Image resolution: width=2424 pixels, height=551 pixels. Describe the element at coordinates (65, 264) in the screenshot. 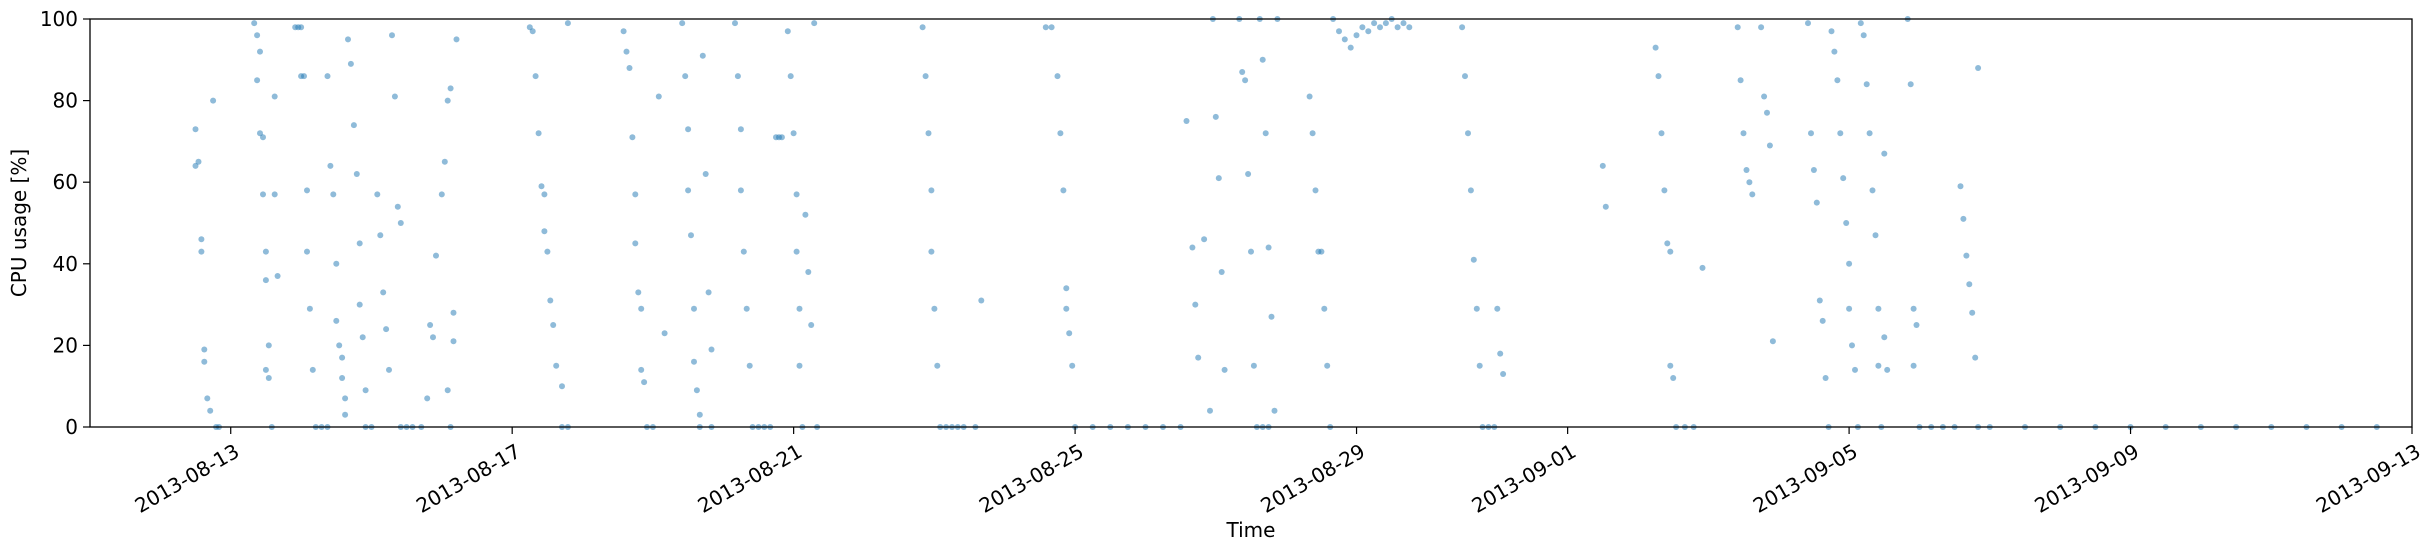

I see `y-tick-label: 40` at that location.